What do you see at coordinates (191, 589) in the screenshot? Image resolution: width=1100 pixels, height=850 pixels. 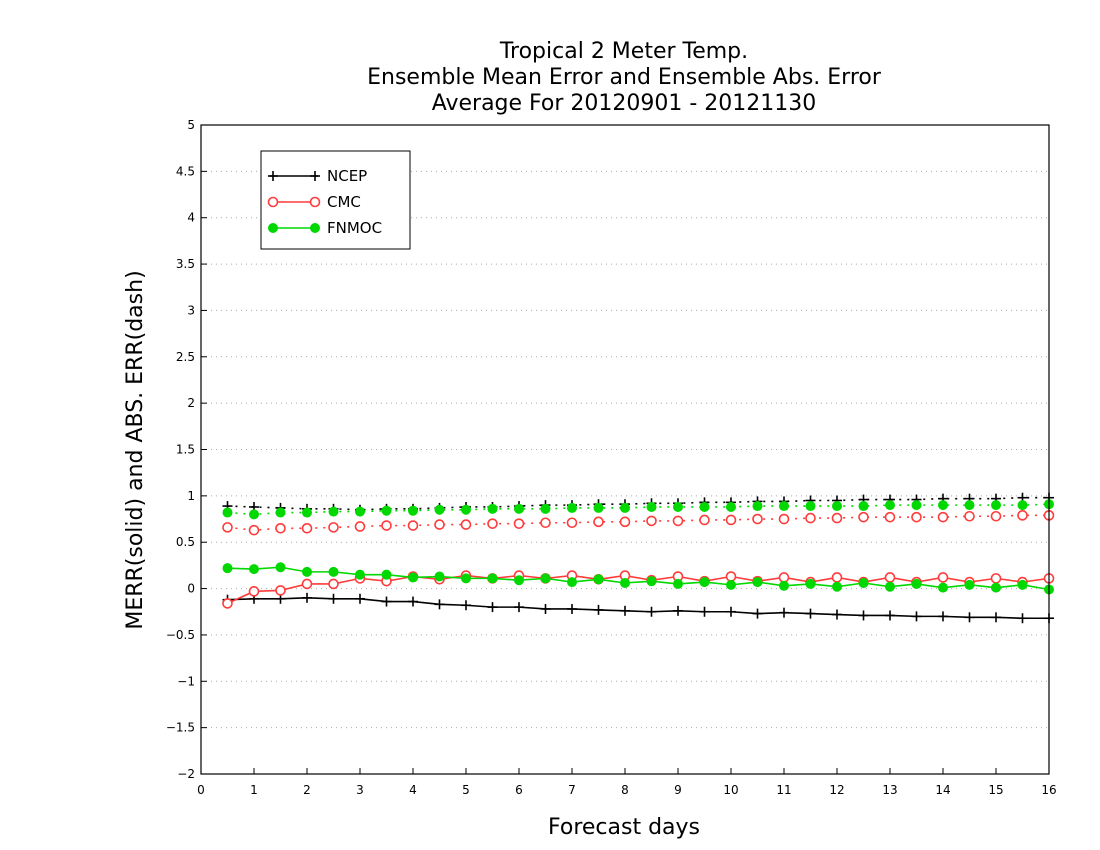 I see `y-tick-label: 0` at bounding box center [191, 589].